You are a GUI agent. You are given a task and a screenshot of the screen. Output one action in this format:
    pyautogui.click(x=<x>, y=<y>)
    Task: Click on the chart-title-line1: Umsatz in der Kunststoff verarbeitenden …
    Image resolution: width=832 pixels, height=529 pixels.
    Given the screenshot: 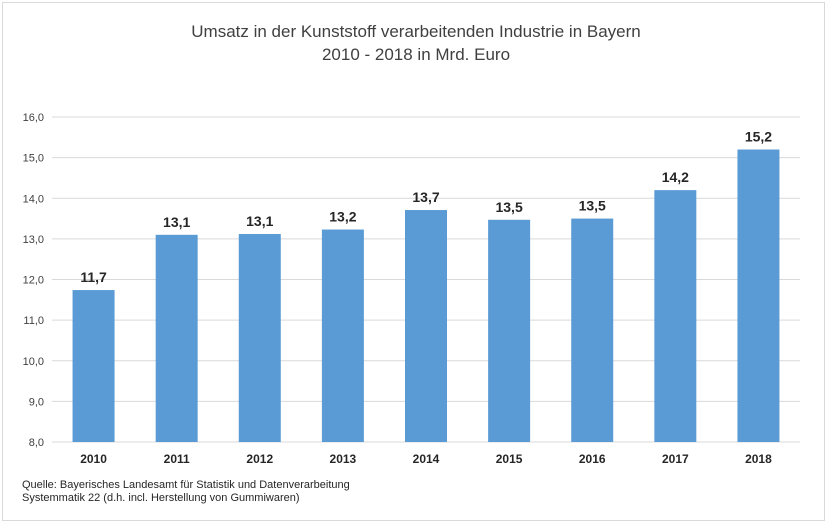 What is the action you would take?
    pyautogui.click(x=416, y=31)
    